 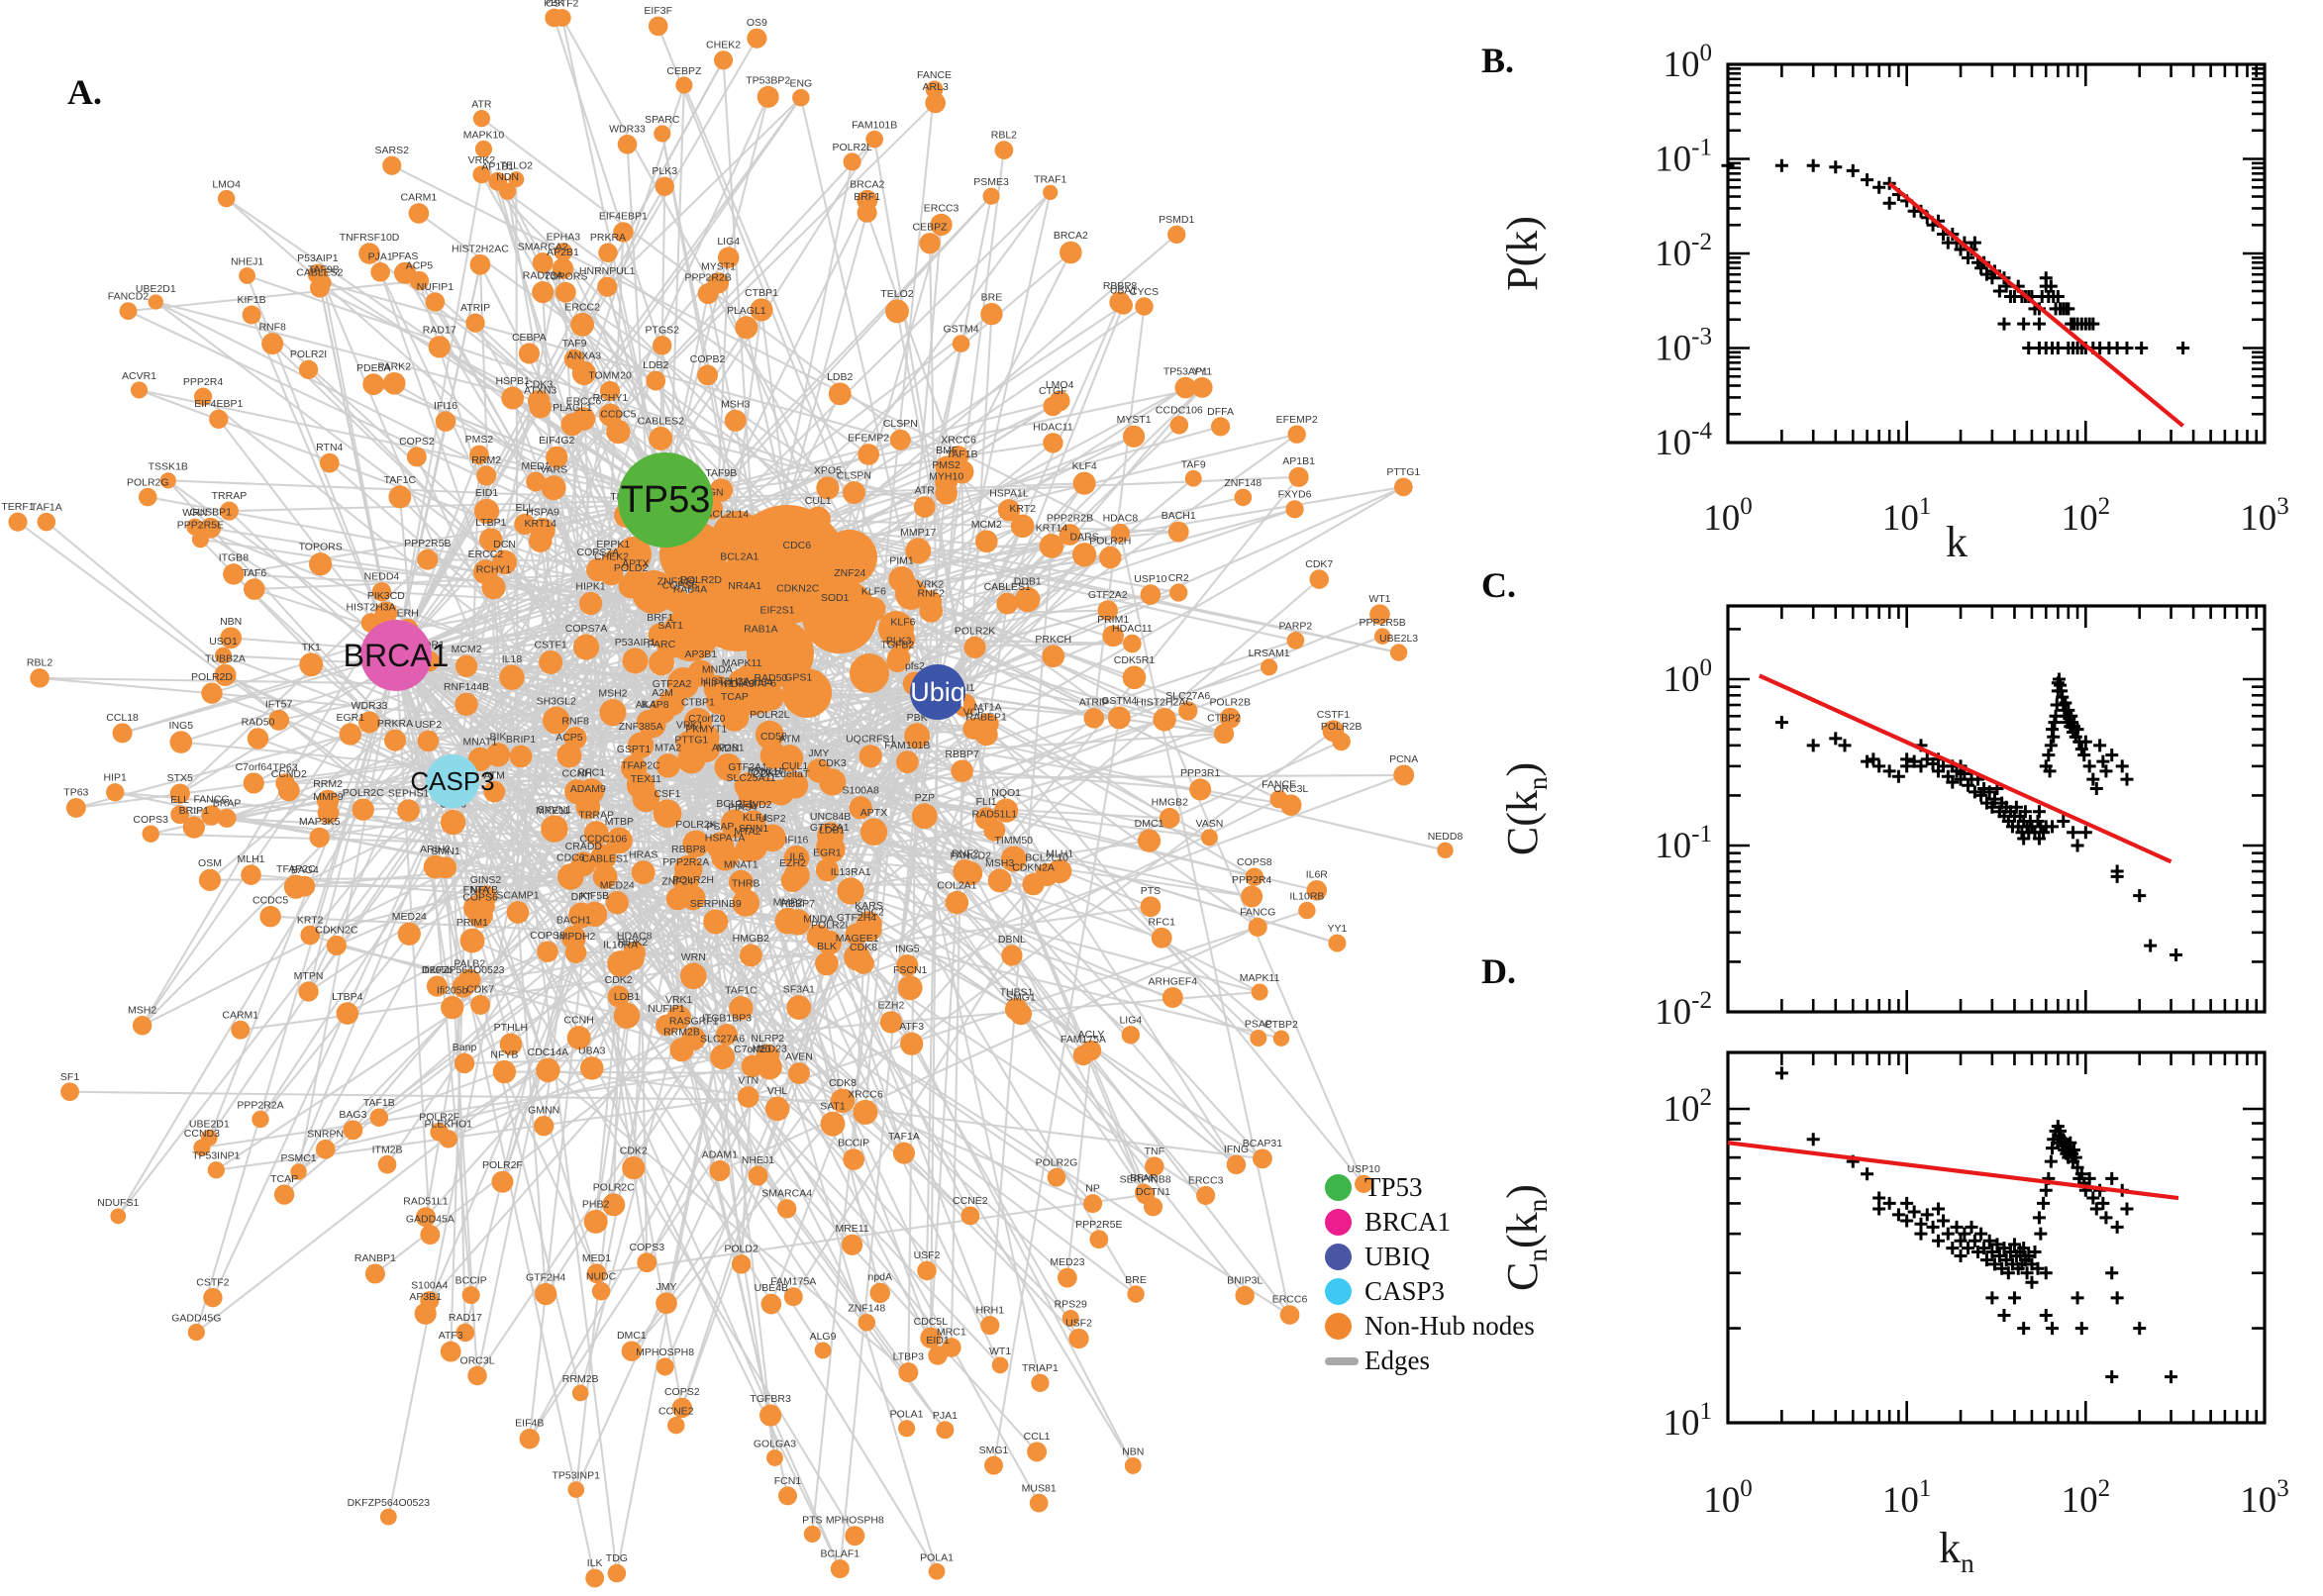 I want to click on brca1-swatch-icon, so click(x=1338, y=1222).